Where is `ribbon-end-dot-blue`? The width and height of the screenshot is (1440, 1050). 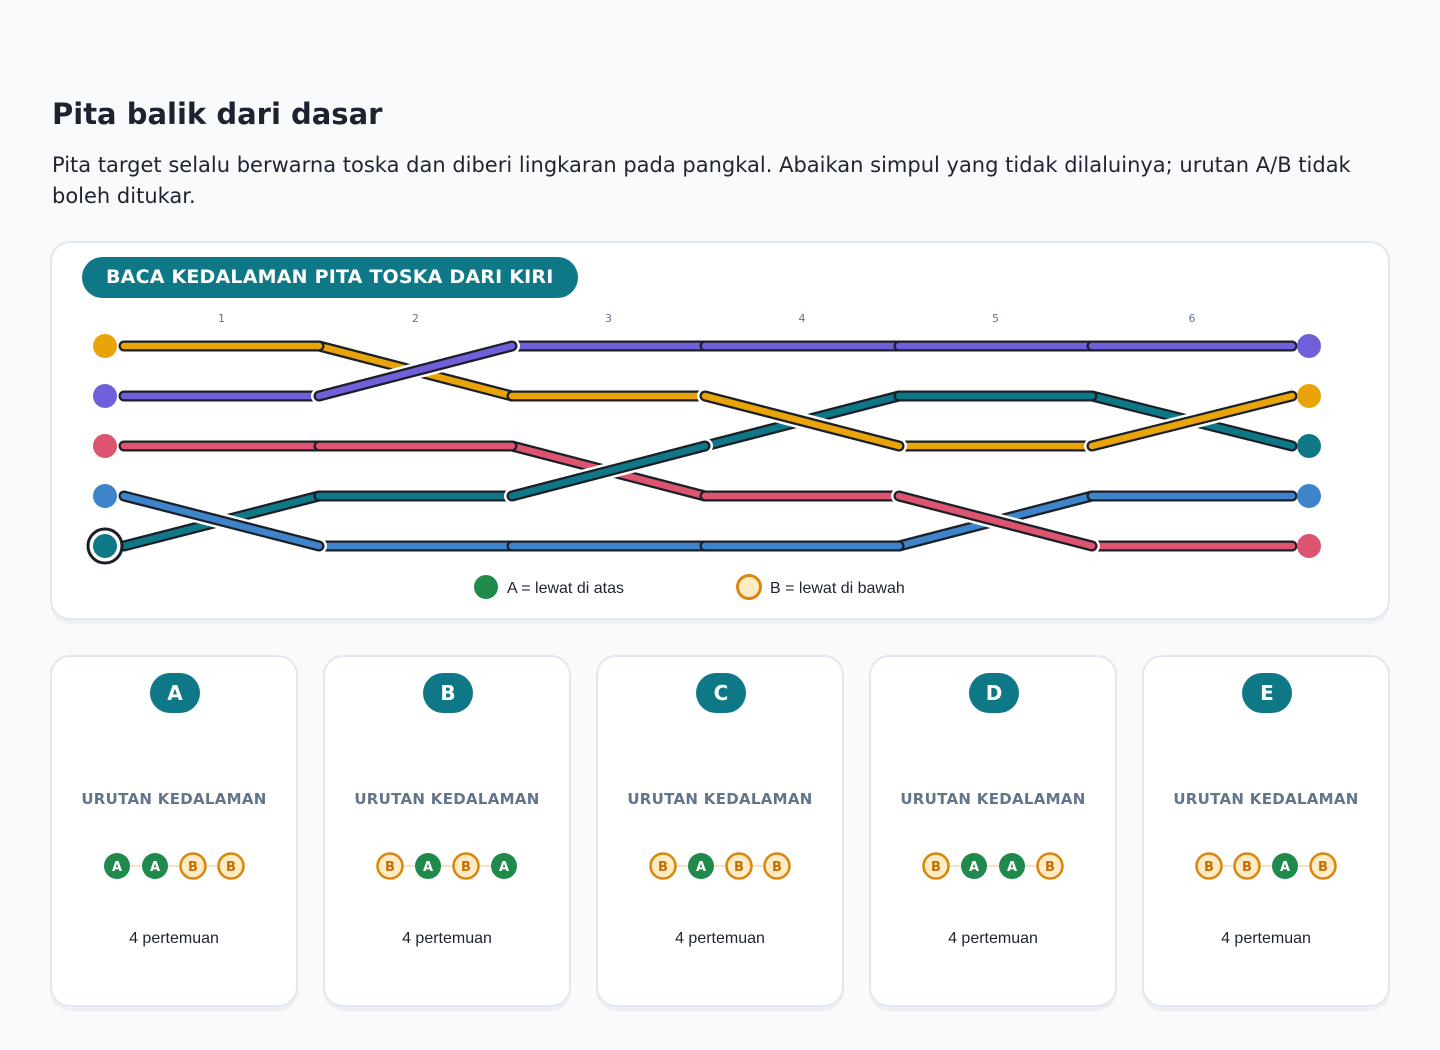 ribbon-end-dot-blue is located at coordinates (1309, 496).